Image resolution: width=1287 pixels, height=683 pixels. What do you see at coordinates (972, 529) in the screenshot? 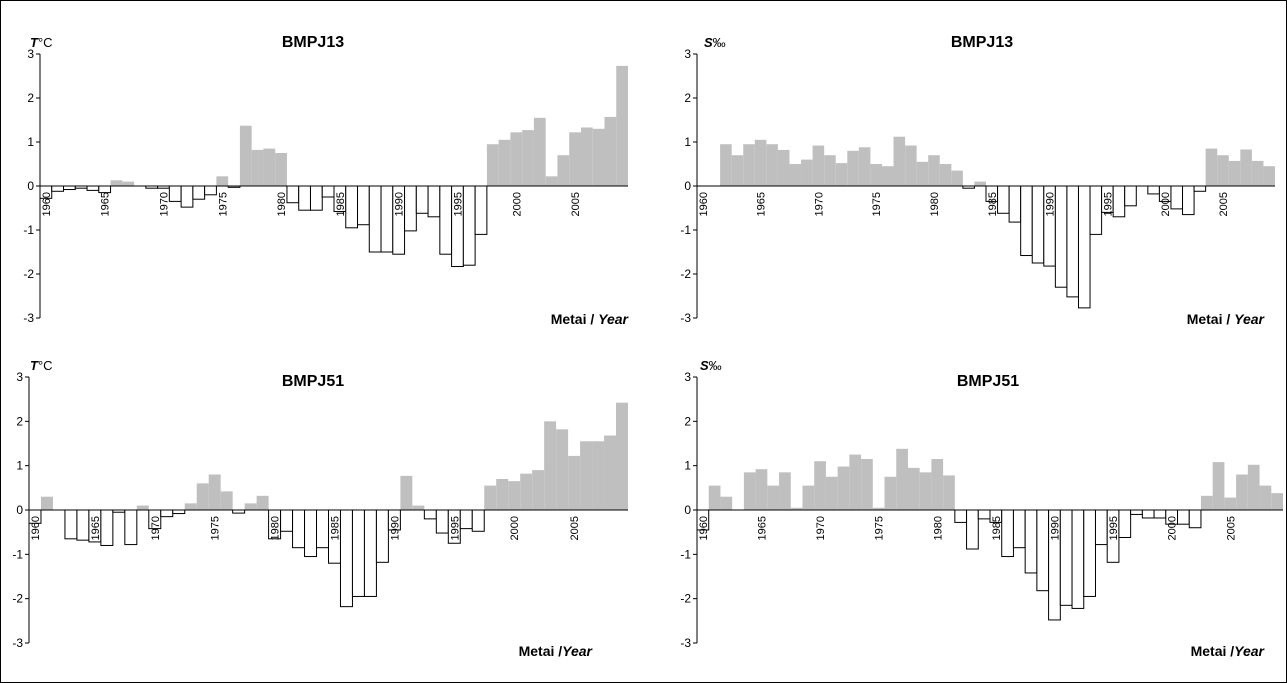
I see `bar-1983` at bounding box center [972, 529].